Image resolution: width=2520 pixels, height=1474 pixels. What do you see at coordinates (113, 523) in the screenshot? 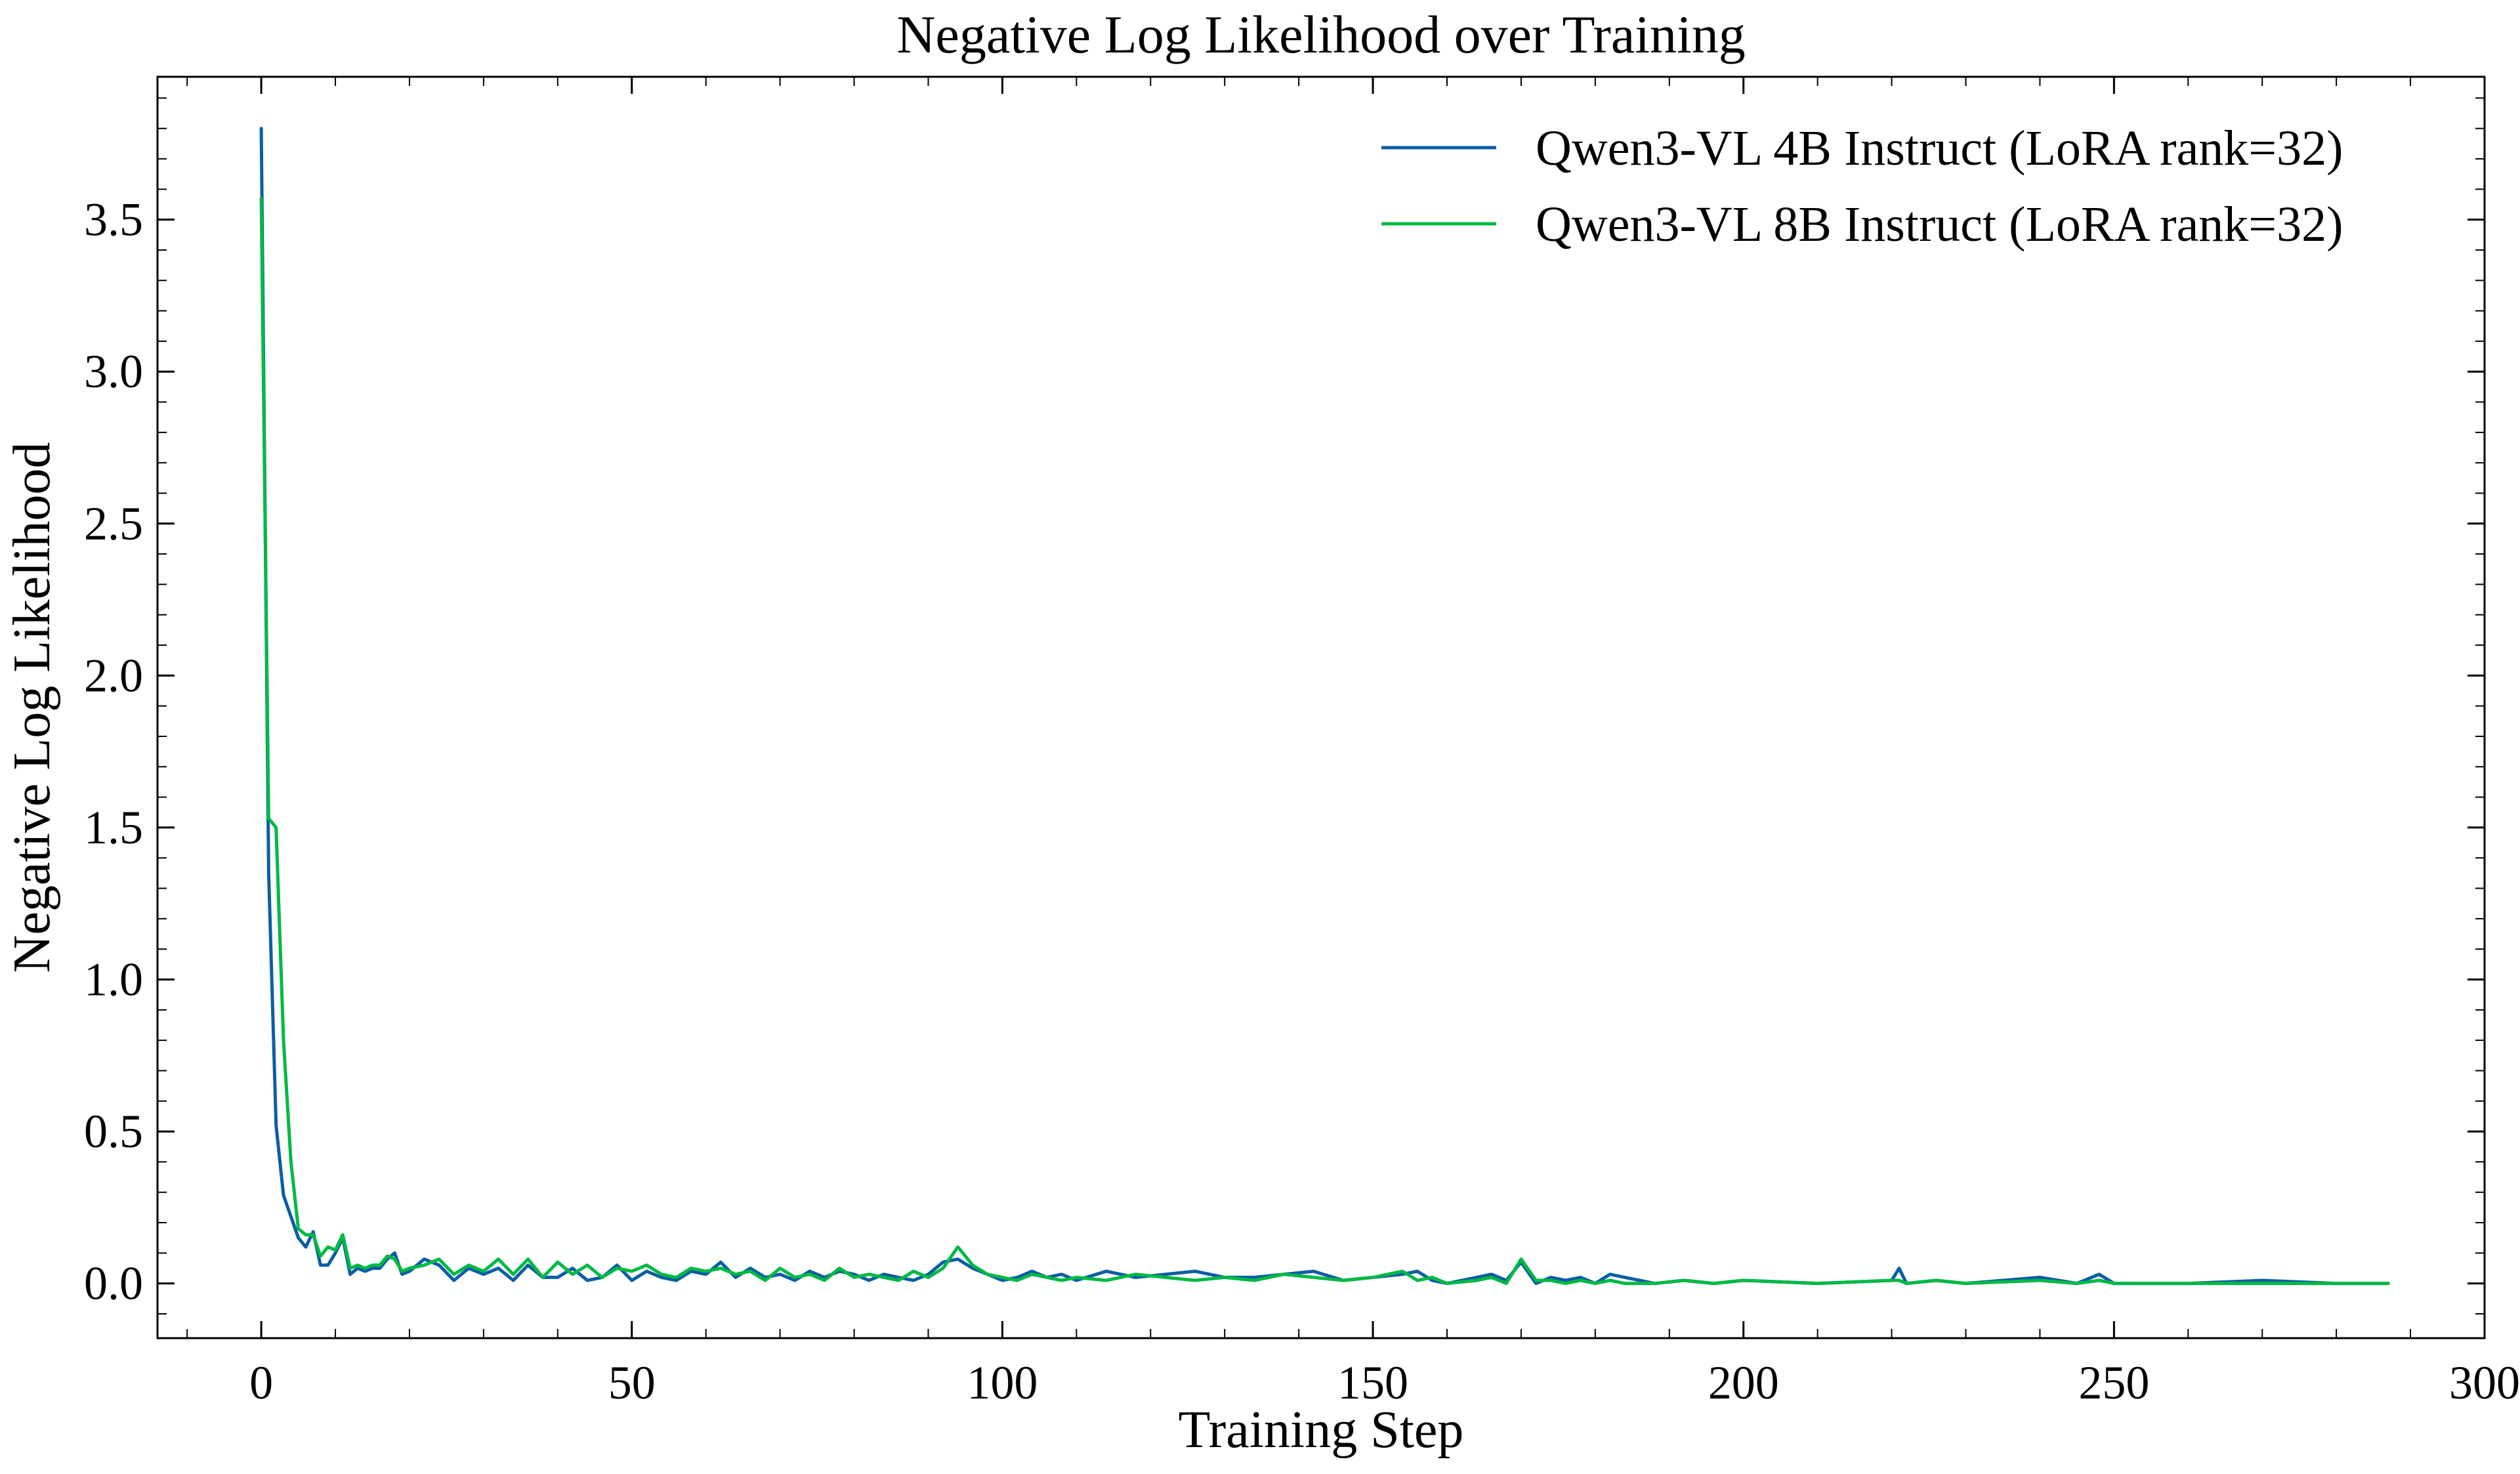
I see `y-tick-label: 2.5` at bounding box center [113, 523].